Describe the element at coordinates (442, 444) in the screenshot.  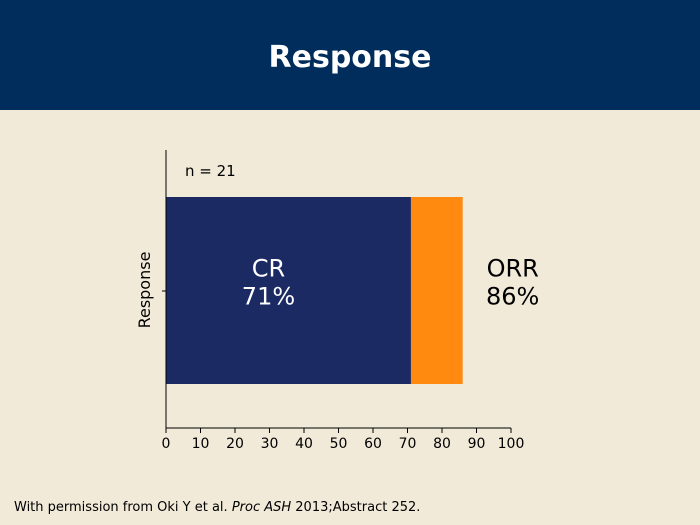
I see `x-tick-label: 80` at that location.